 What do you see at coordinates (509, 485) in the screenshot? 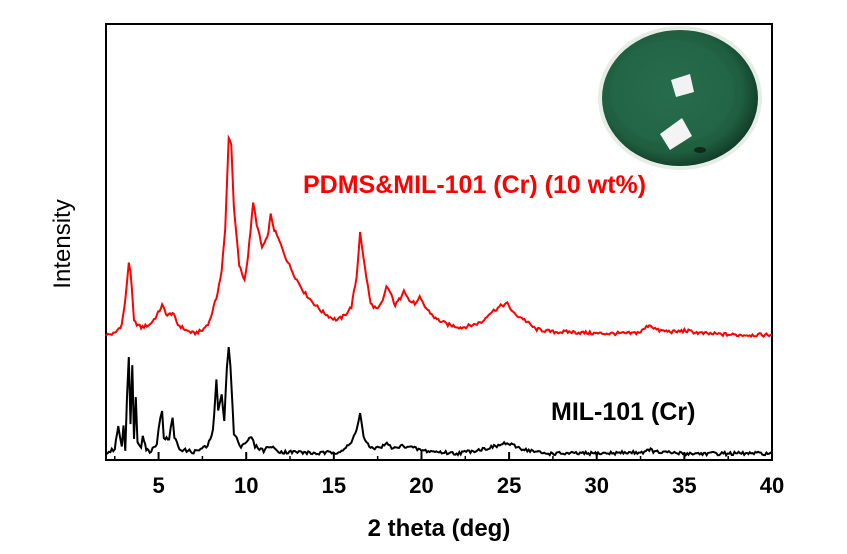
I see `x-tick-label: 25` at bounding box center [509, 485].